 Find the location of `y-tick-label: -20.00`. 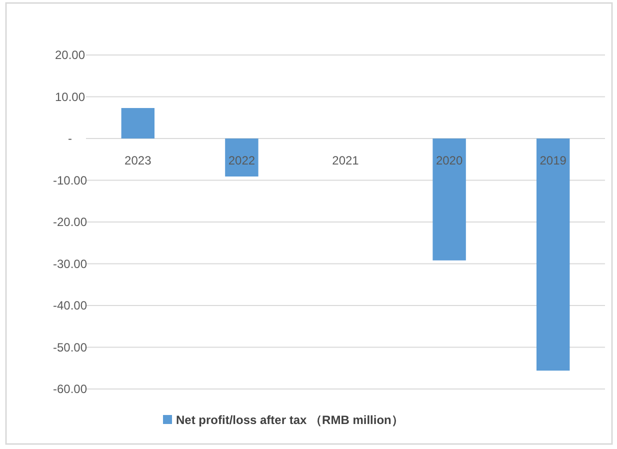

y-tick-label: -20.00 is located at coordinates (70, 222).